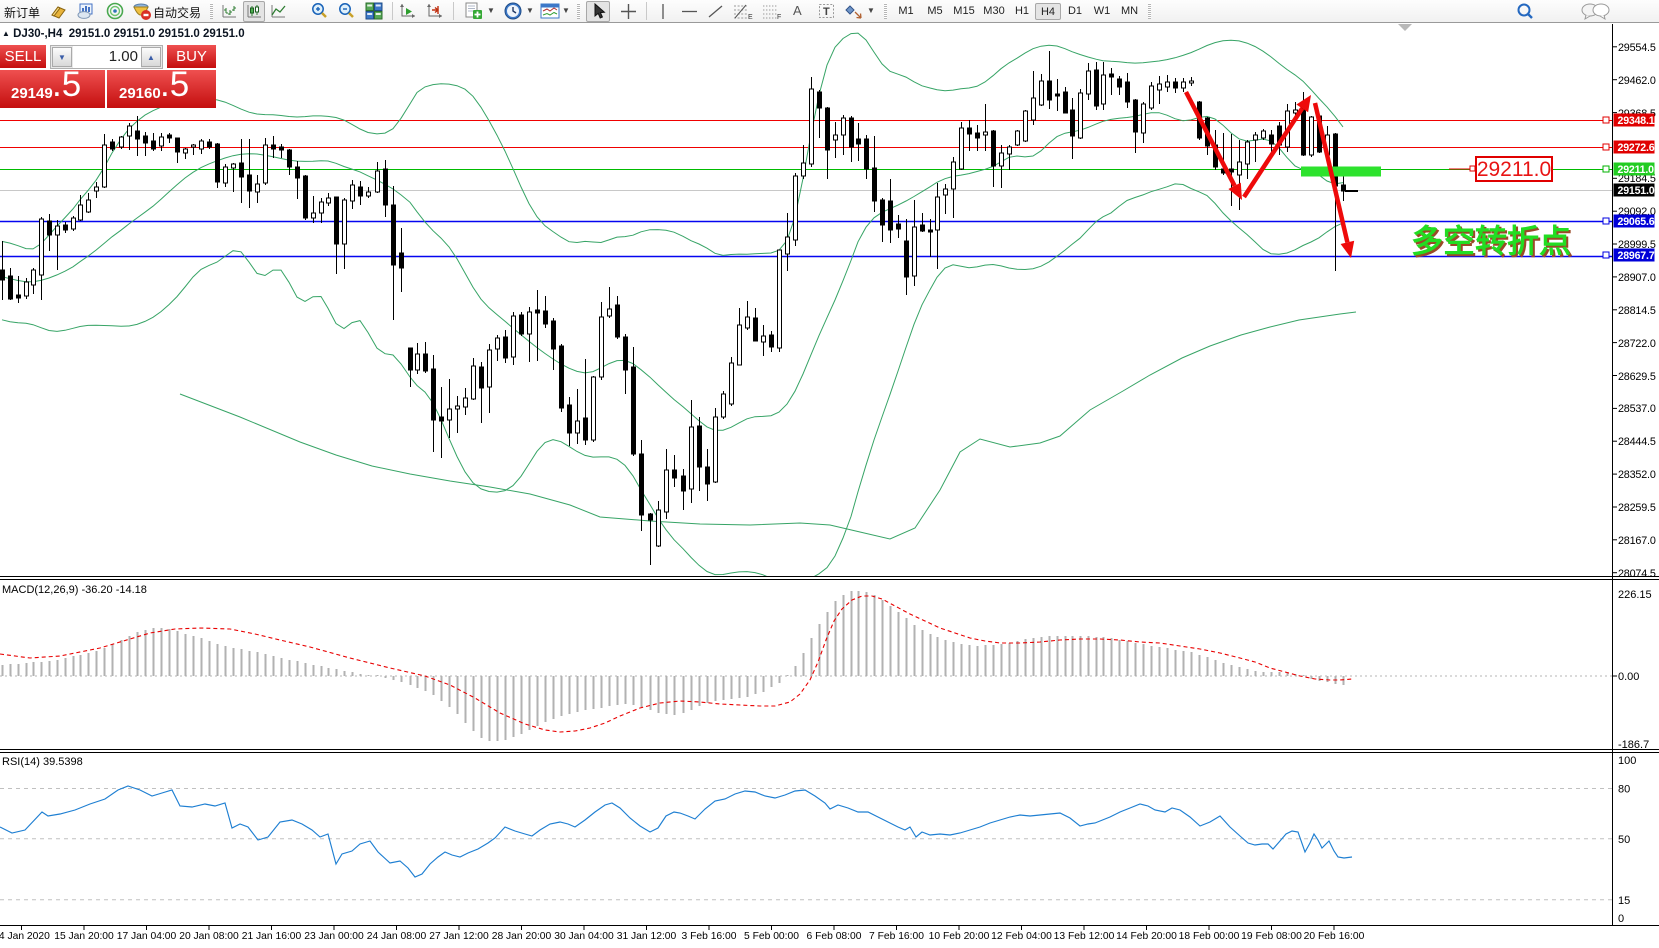 The image size is (1659, 948). Describe the element at coordinates (1624, 790) in the screenshot. I see `svg-text: 80` at that location.